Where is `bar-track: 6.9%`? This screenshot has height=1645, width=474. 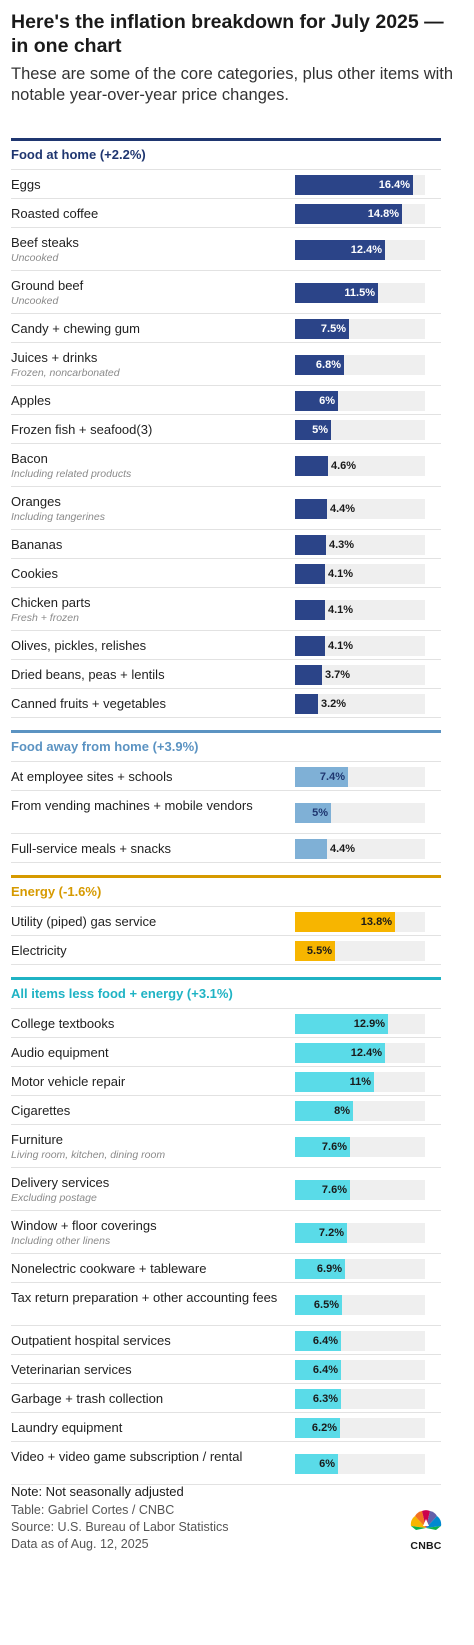 bar-track: 6.9% is located at coordinates (360, 1268).